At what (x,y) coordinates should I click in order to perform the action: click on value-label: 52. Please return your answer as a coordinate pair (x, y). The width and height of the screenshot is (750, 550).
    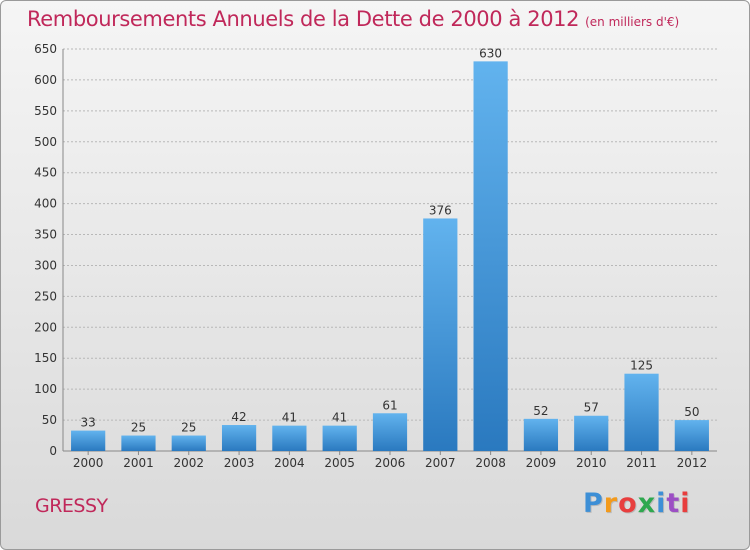
    Looking at the image, I should click on (540, 411).